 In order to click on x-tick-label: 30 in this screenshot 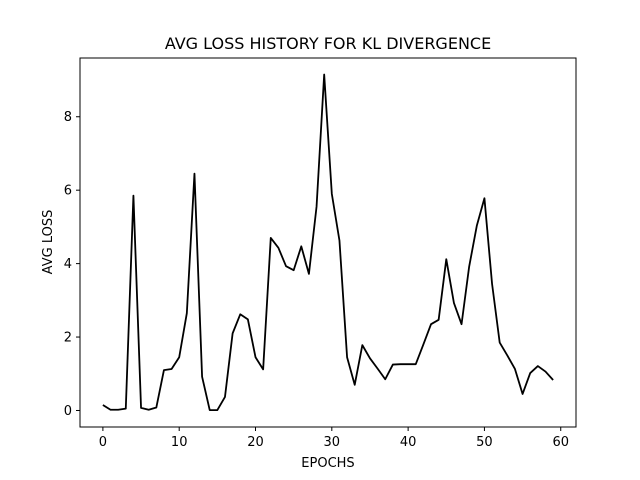, I will do `click(332, 442)`.